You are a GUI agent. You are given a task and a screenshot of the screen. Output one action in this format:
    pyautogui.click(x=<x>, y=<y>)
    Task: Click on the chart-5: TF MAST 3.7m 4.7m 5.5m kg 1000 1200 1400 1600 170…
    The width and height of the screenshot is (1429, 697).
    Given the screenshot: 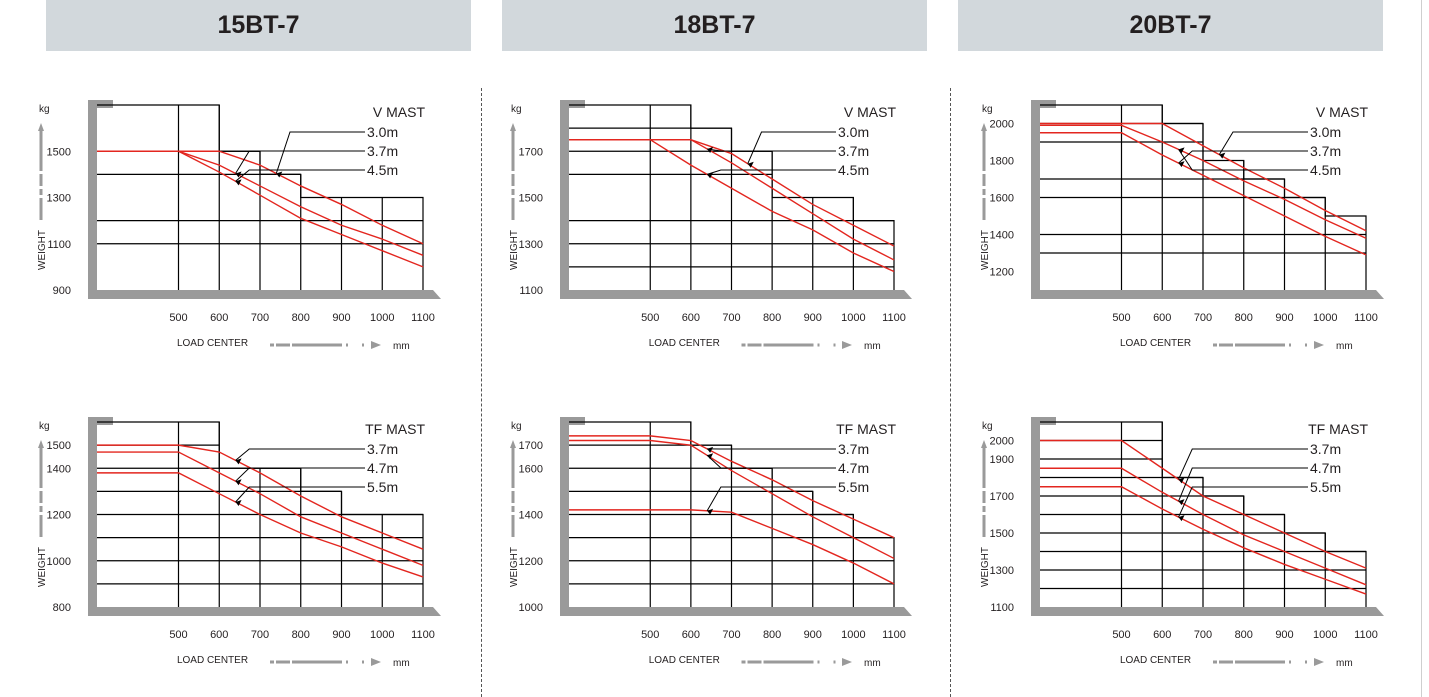 What is the action you would take?
    pyautogui.click(x=710, y=543)
    